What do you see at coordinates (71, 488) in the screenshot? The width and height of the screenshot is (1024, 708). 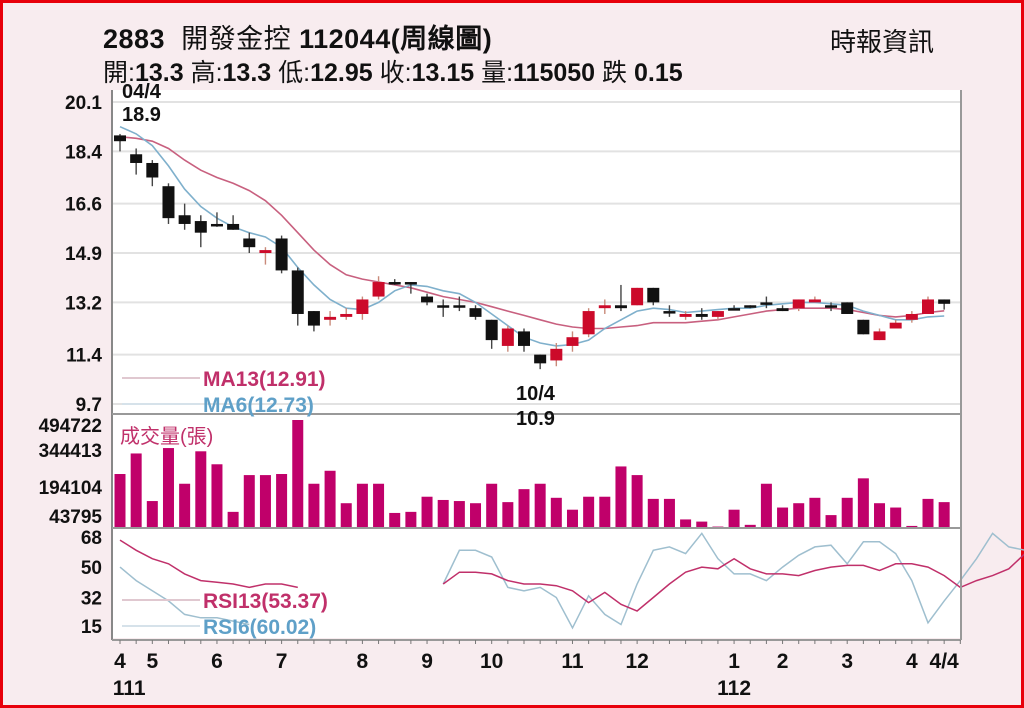 I see `volume-tick-label: 194104` at bounding box center [71, 488].